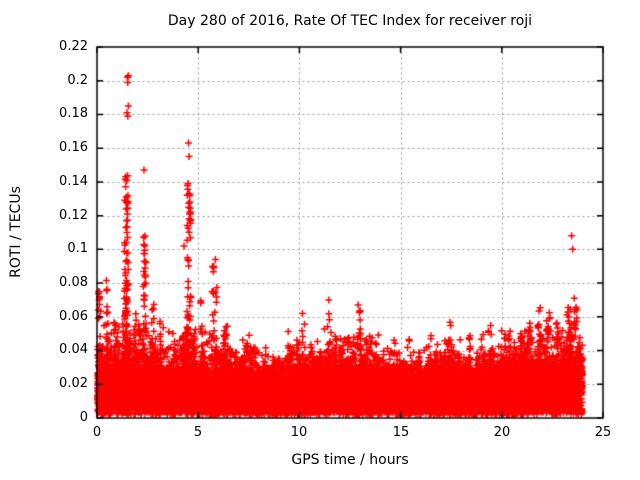  What do you see at coordinates (73, 282) in the screenshot?
I see `y-tick-label: 0.08` at bounding box center [73, 282].